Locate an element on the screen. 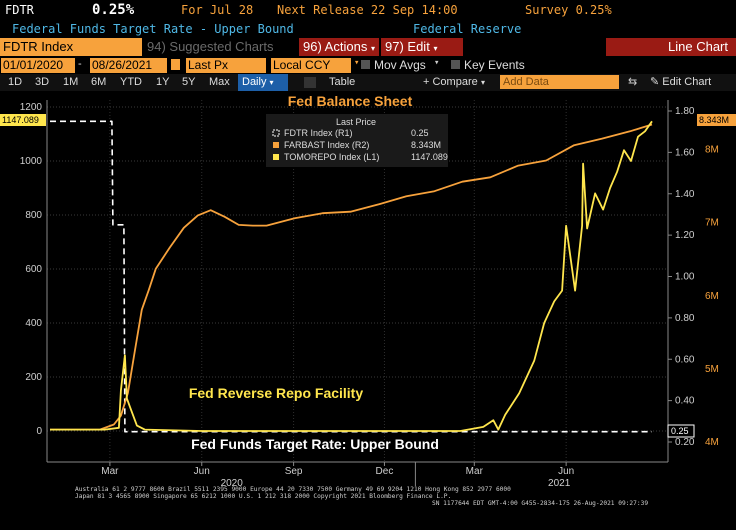 This screenshot has height=530, width=736. edit-button: 97) Edit ▾ is located at coordinates (422, 47).